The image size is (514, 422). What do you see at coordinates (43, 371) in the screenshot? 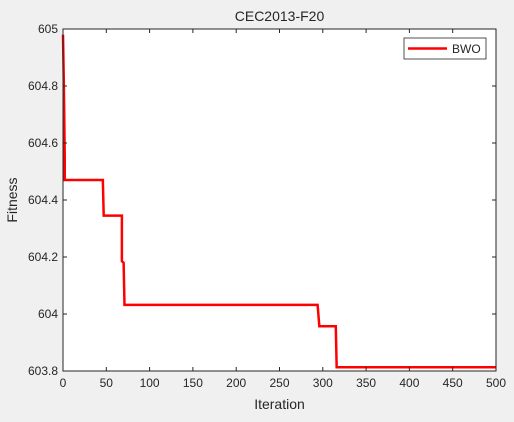
I see `y-tick-label: 603.8` at bounding box center [43, 371].